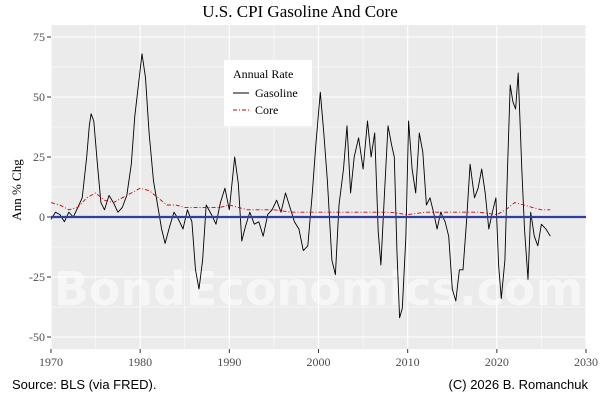  What do you see at coordinates (42, 217) in the screenshot?
I see `y-tick-label: 0` at bounding box center [42, 217].